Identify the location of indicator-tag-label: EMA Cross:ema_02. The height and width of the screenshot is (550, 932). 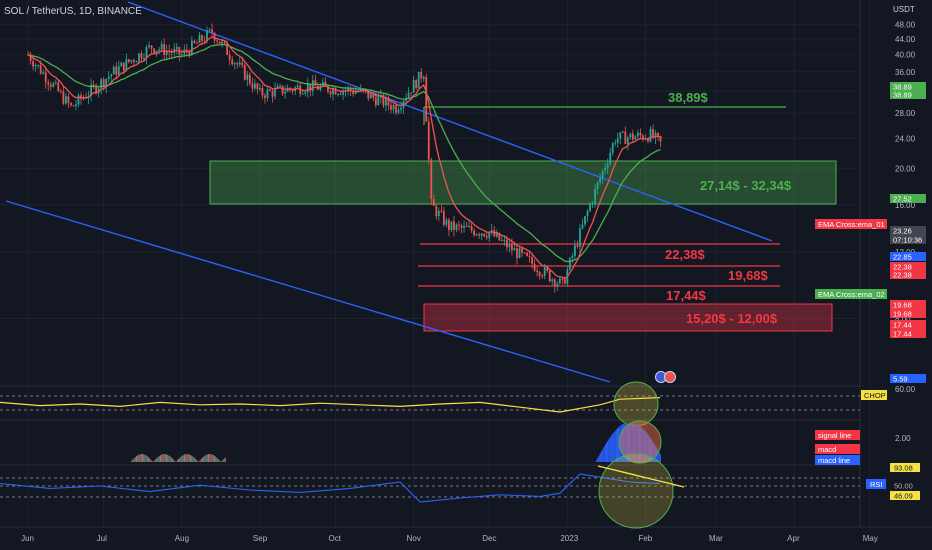
(851, 294).